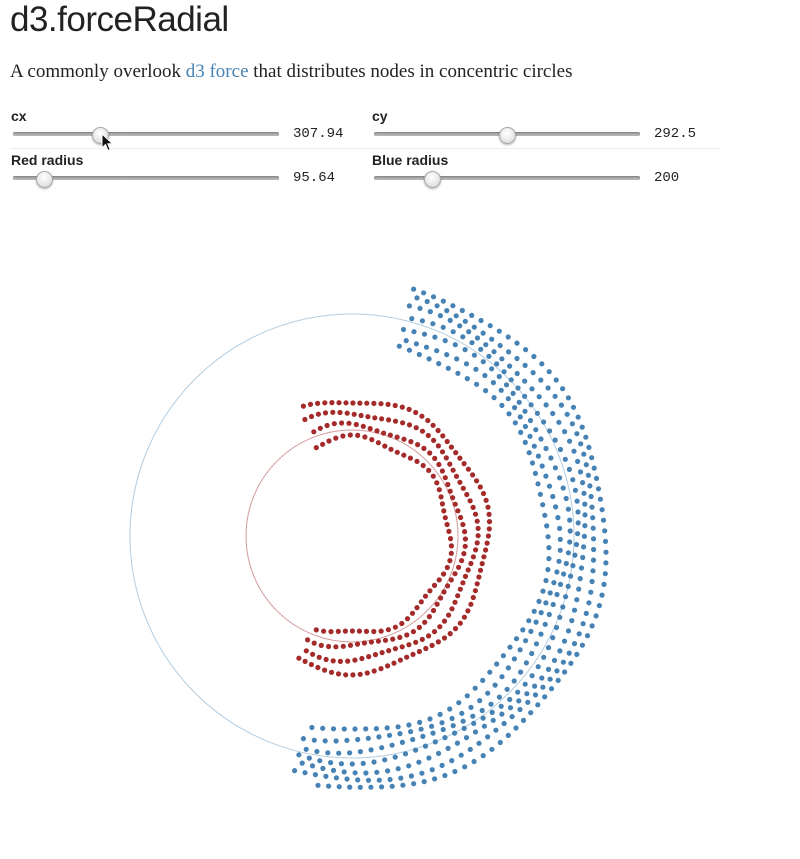  What do you see at coordinates (146, 134) in the screenshot?
I see `cx-slider` at bounding box center [146, 134].